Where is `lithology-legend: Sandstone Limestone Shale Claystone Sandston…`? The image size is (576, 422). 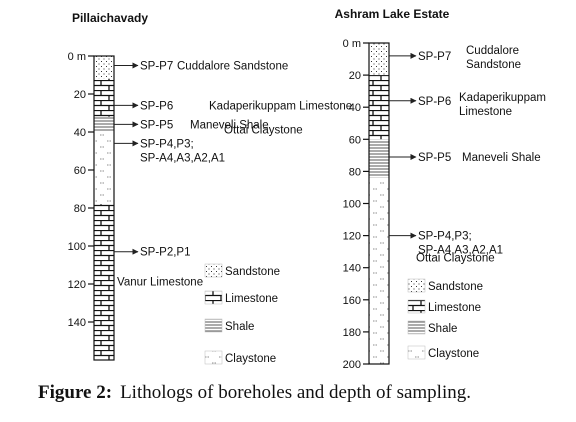
lithology-legend: Sandstone Limestone Shale Claystone Sandston… is located at coordinates (343, 314).